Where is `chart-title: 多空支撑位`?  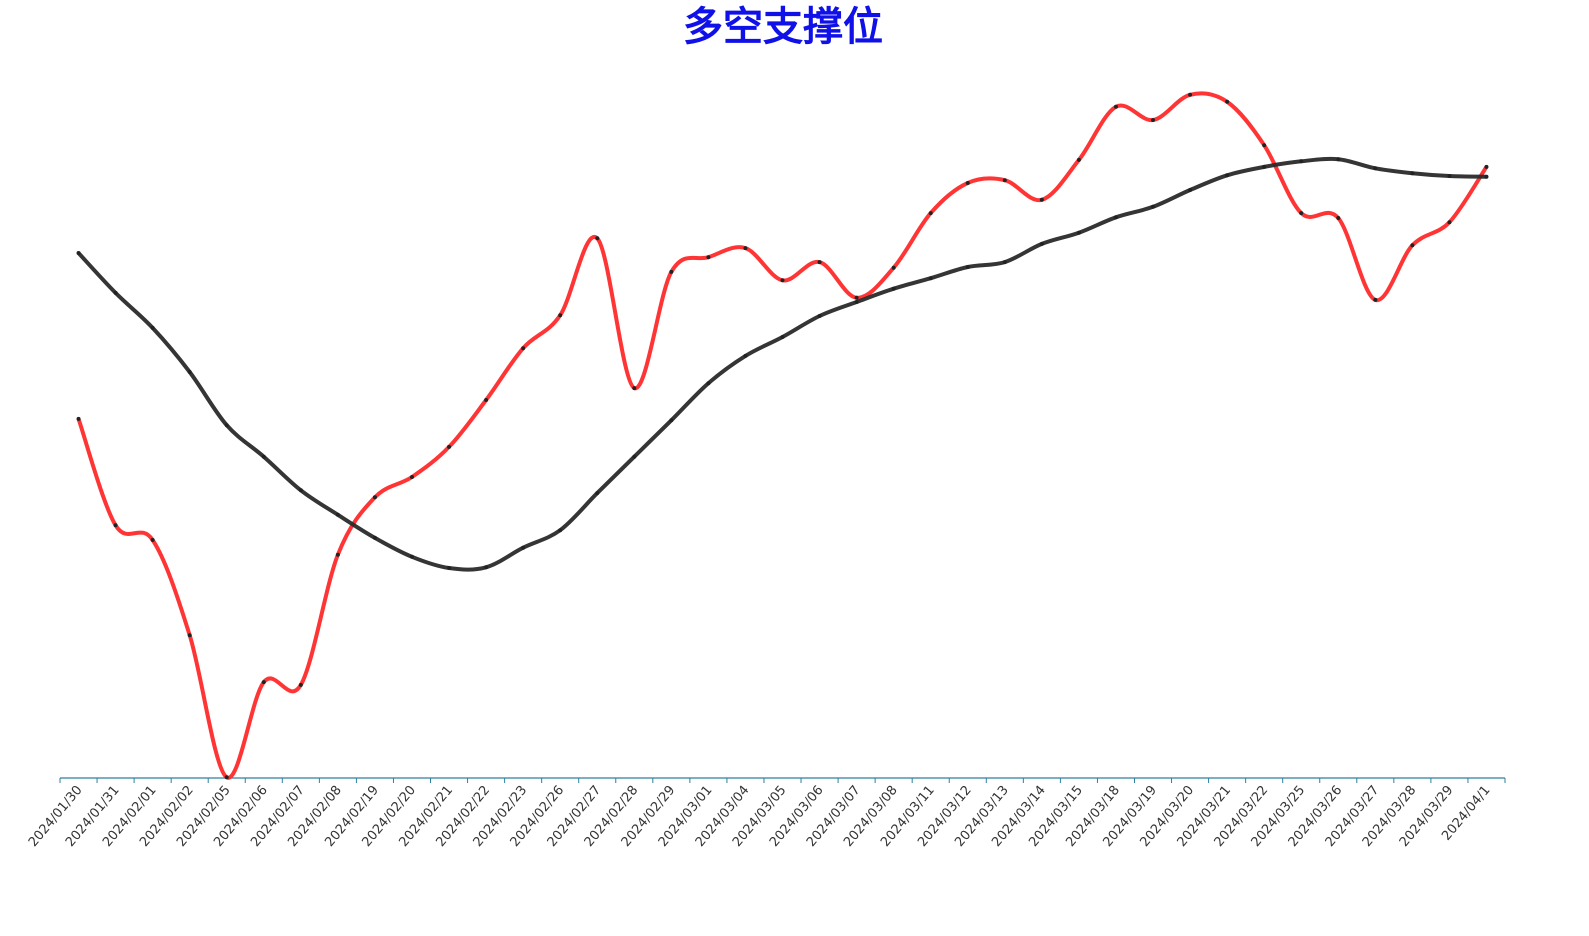 chart-title: 多空支撑位 is located at coordinates (783, 27).